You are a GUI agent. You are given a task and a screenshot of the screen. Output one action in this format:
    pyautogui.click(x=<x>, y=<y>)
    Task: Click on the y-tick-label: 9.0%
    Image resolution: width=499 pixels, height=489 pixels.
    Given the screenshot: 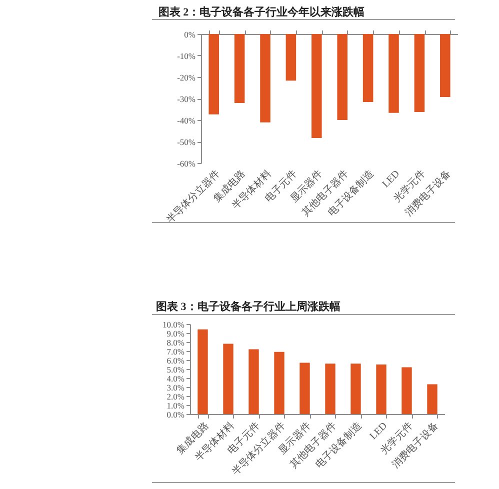 What is the action you would take?
    pyautogui.click(x=175, y=333)
    